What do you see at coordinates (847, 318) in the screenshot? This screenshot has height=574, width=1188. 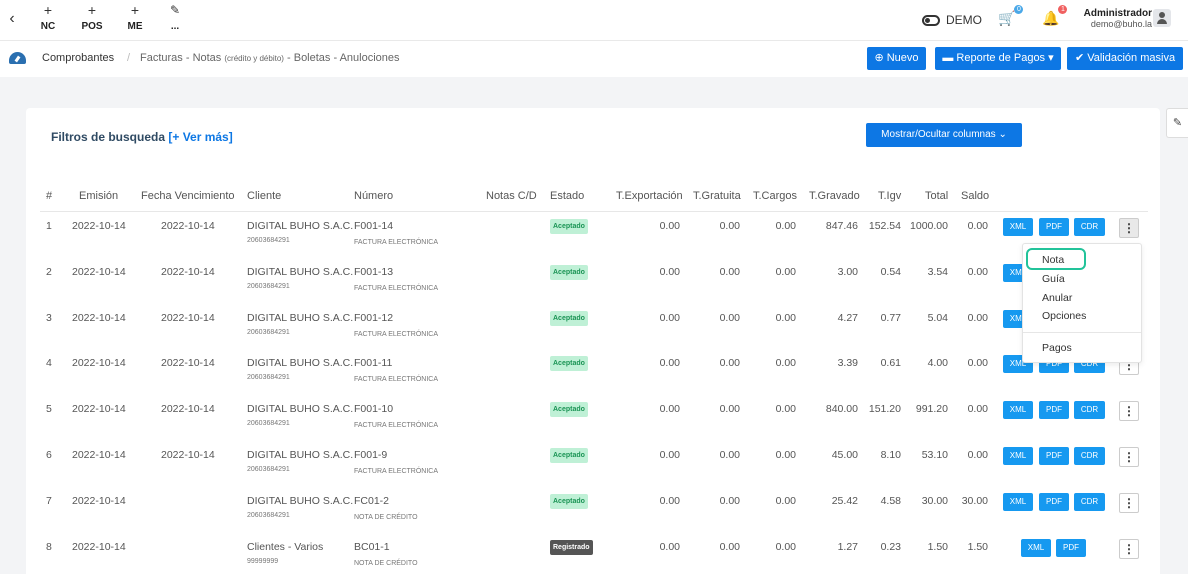 I see `cell-gravado: 4.27` at bounding box center [847, 318].